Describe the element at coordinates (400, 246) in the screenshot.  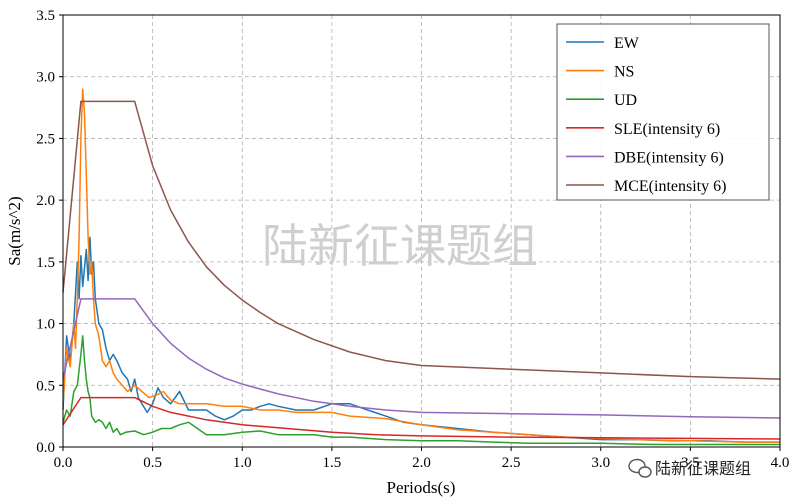
I see `watermark: 陆新征课题组` at that location.